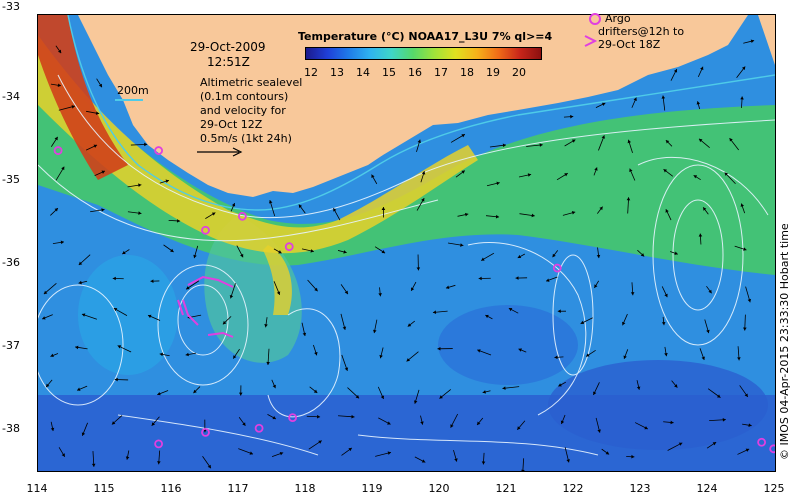  Describe the element at coordinates (493, 72) in the screenshot. I see `colorbar-tick: 19` at that location.